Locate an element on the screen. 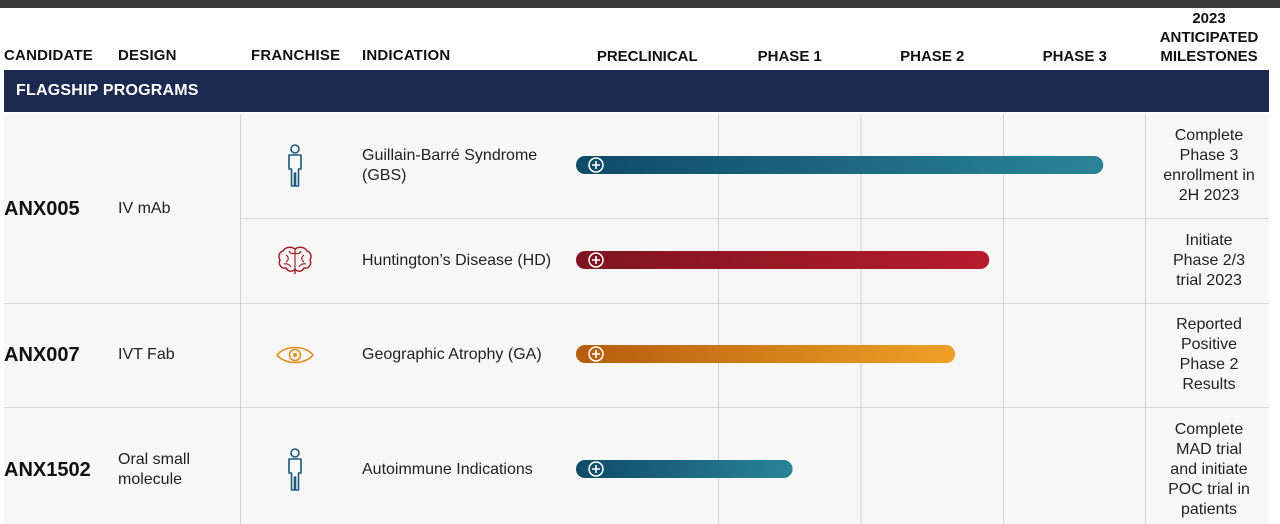  top-bar is located at coordinates (640, 4).